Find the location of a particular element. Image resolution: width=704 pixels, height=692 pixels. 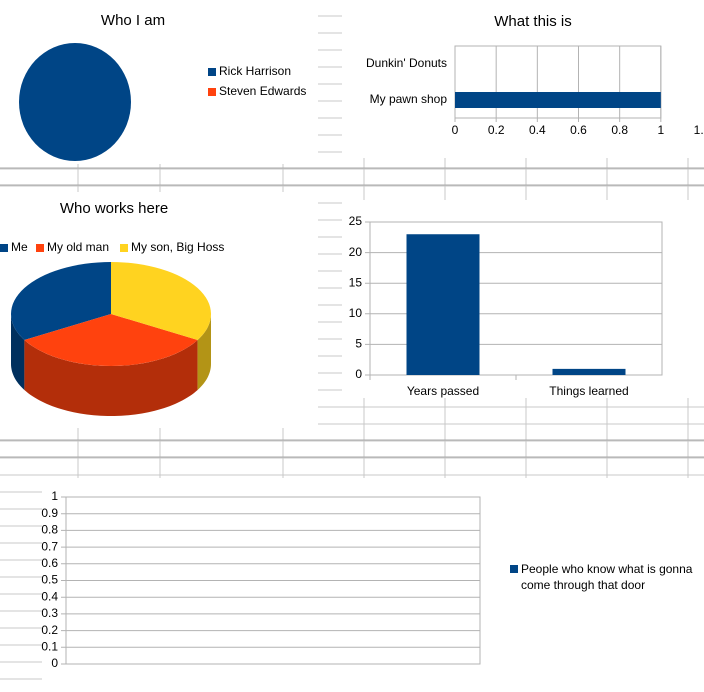

y-tick-label: 0.2 is located at coordinates (49, 630).